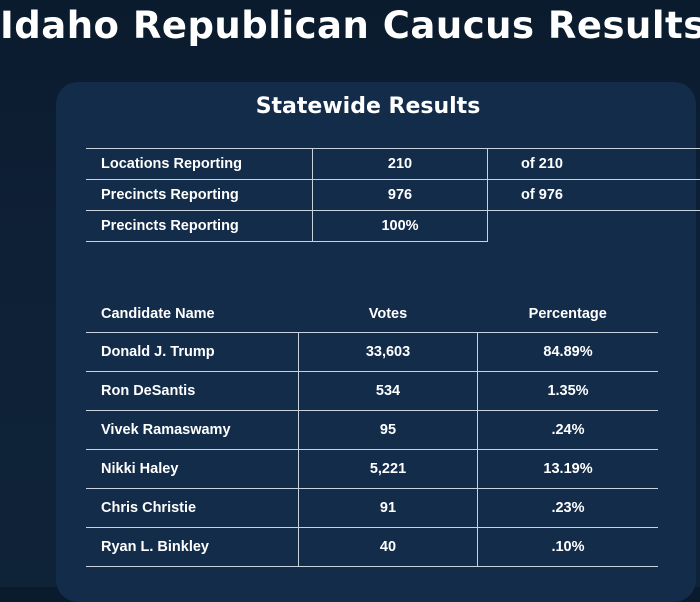  I want to click on reporting-label: Locations Reporting, so click(199, 164).